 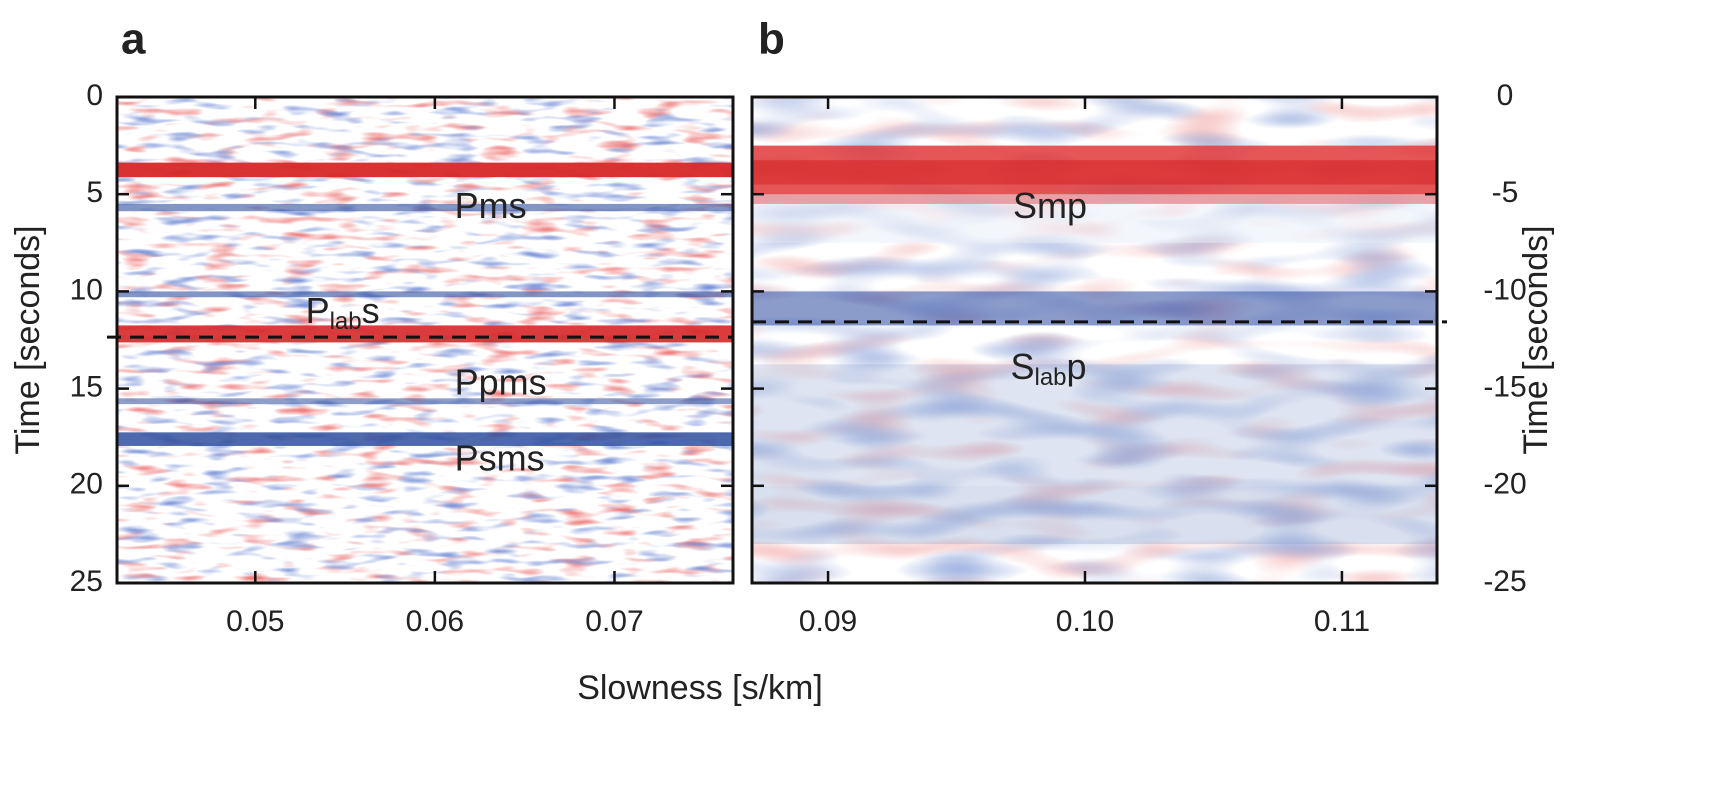 What do you see at coordinates (1504, 581) in the screenshot?
I see `y-tick-label: -25` at bounding box center [1504, 581].